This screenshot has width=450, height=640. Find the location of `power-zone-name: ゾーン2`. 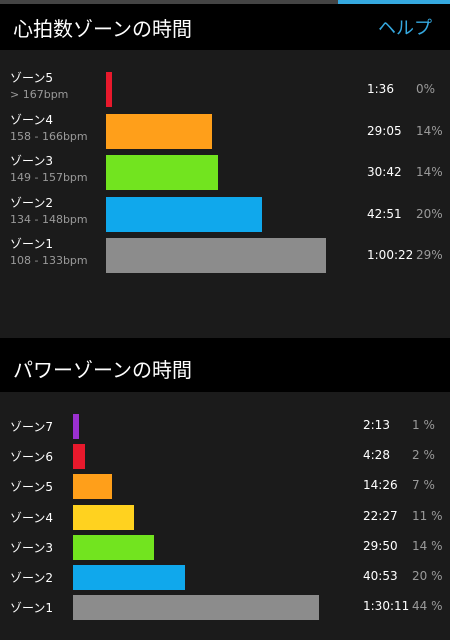

power-zone-name: ゾーン2 is located at coordinates (32, 578).